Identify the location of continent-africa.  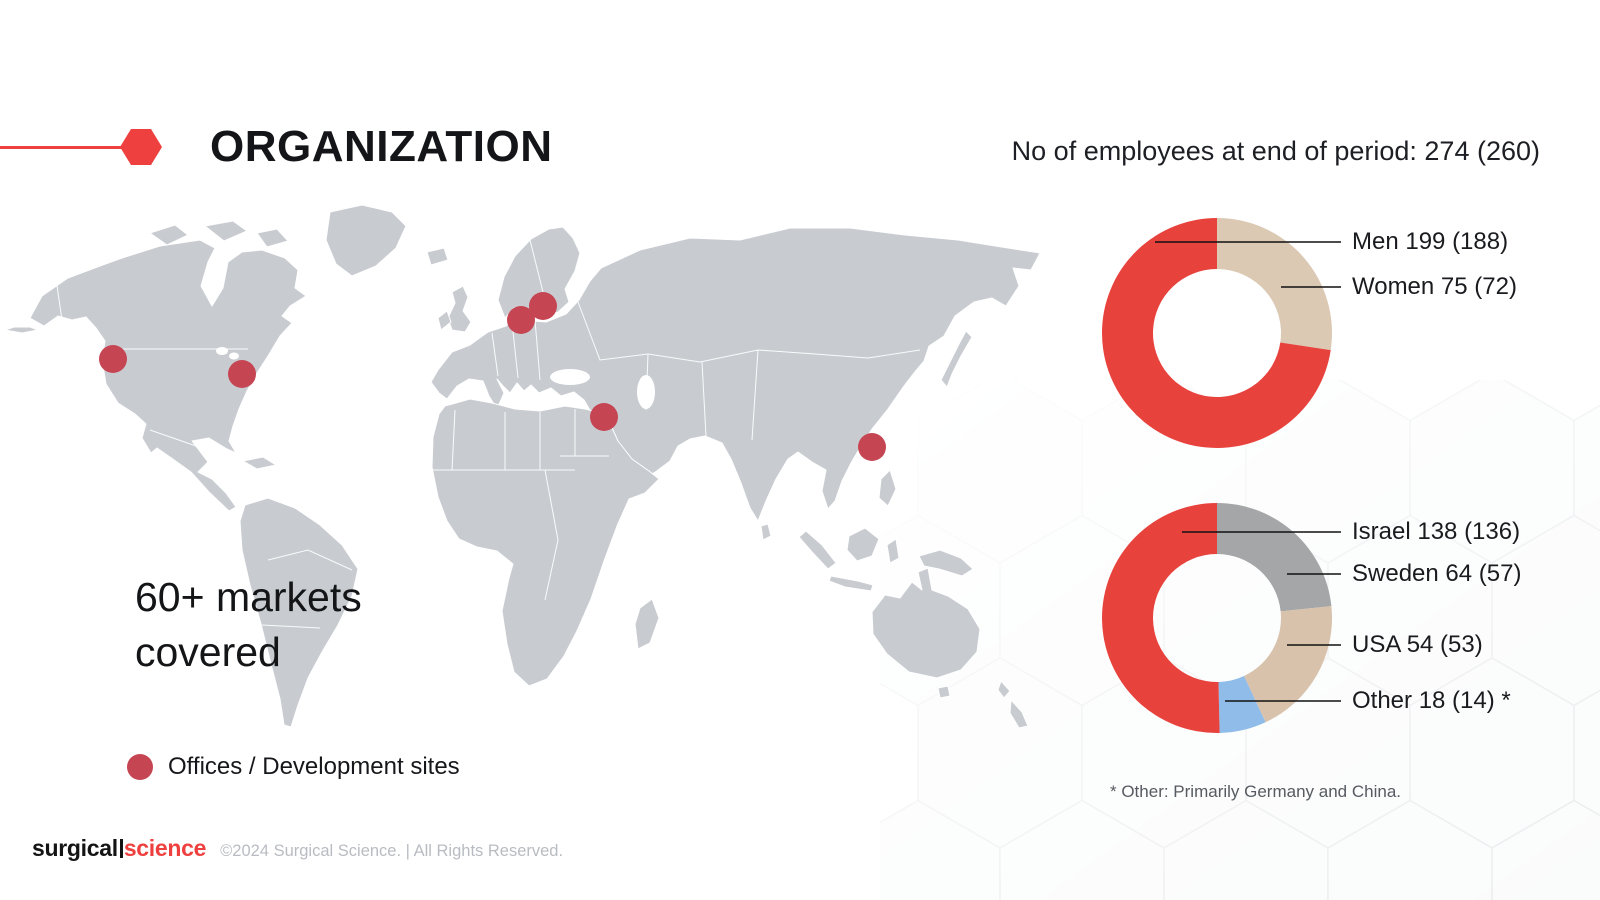
(545, 542).